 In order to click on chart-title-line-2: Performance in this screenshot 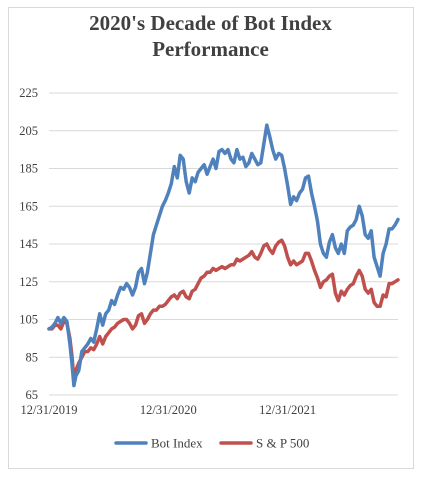, I will do `click(210, 49)`.